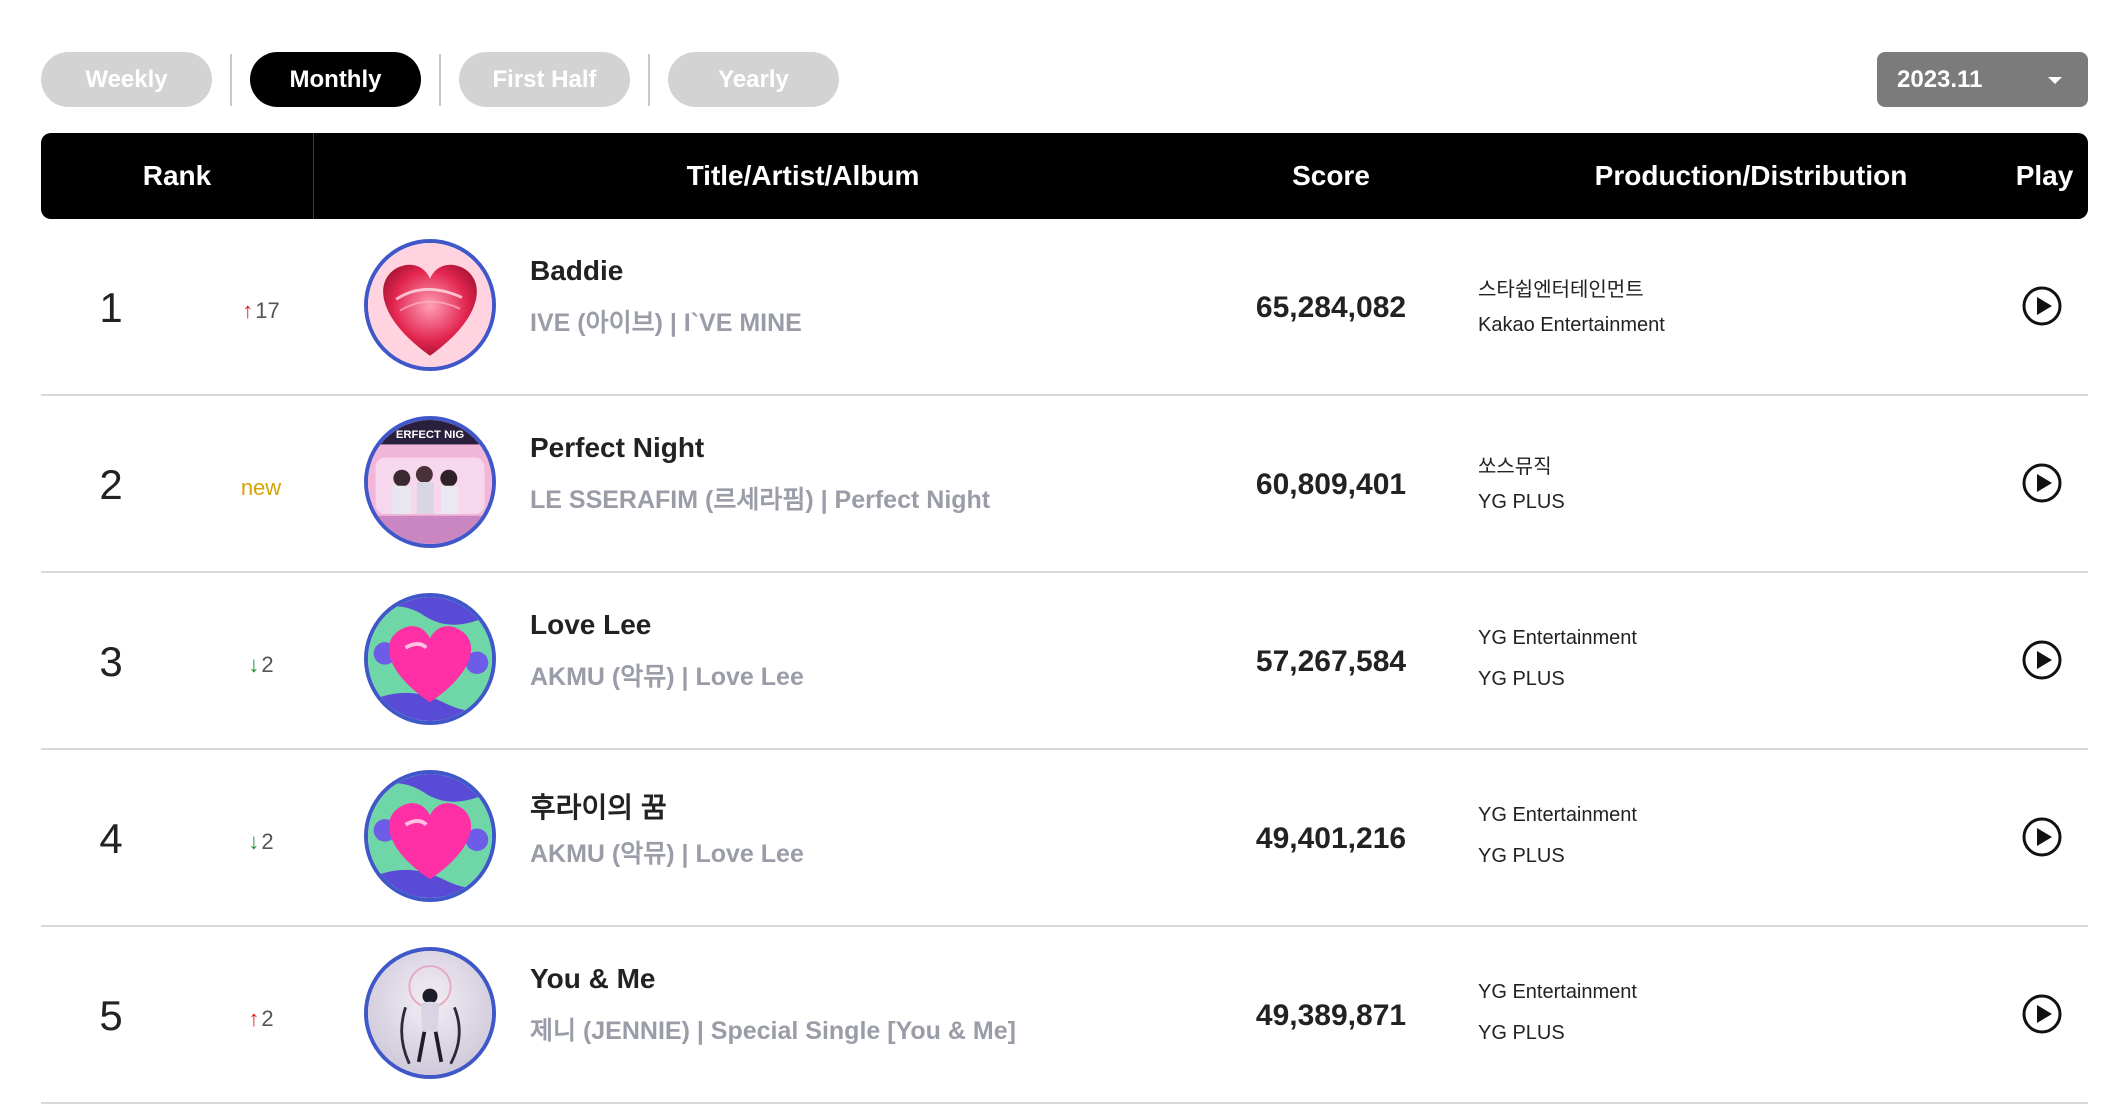  I want to click on rank-change-value: 17, so click(267, 310).